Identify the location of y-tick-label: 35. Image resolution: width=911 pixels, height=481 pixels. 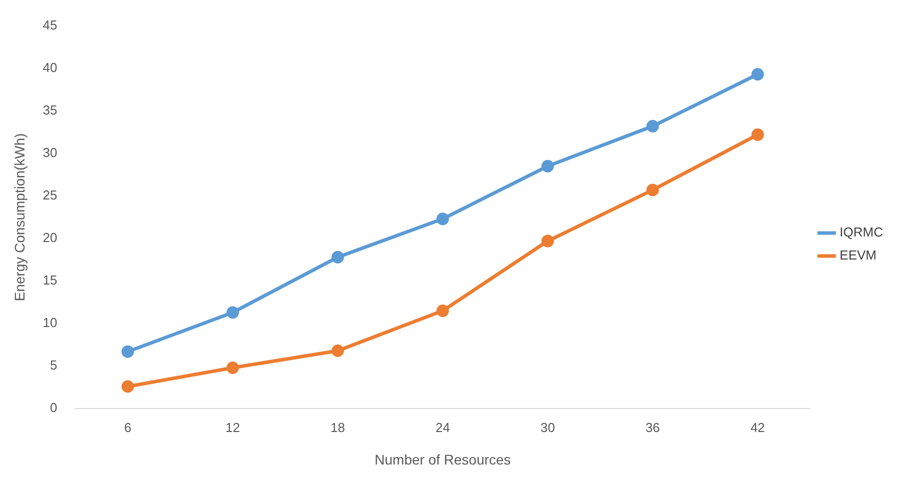
(50, 110).